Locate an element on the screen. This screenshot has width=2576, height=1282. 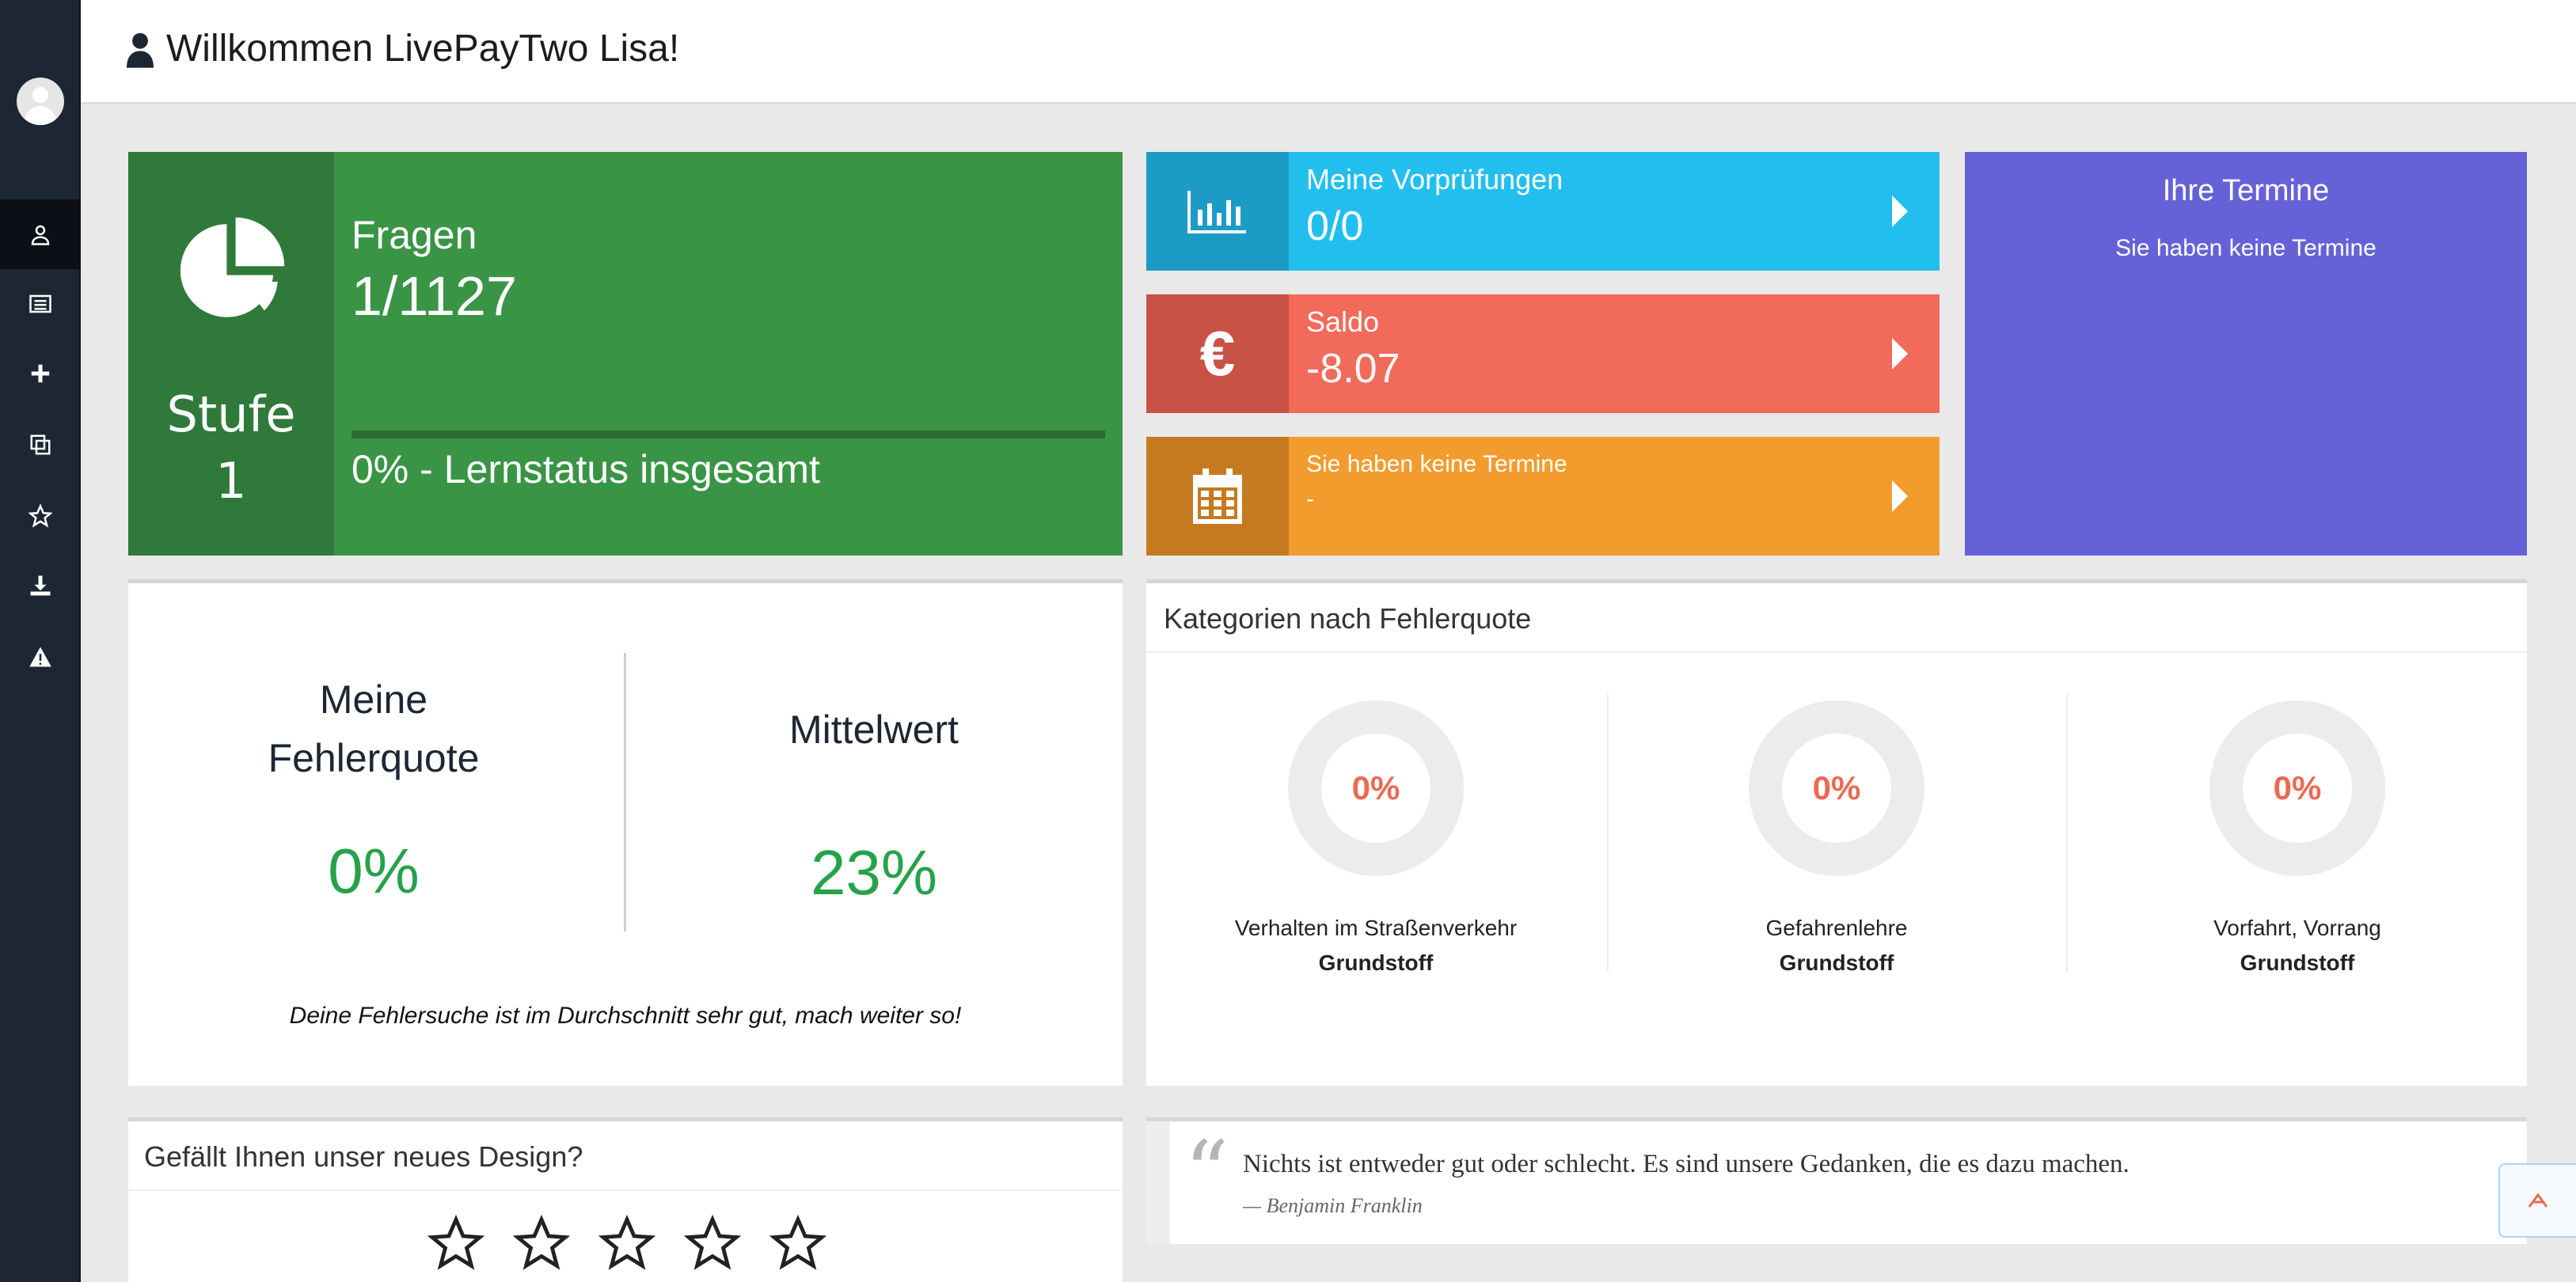
meine-fehlerquote-value: 0% is located at coordinates (374, 871).